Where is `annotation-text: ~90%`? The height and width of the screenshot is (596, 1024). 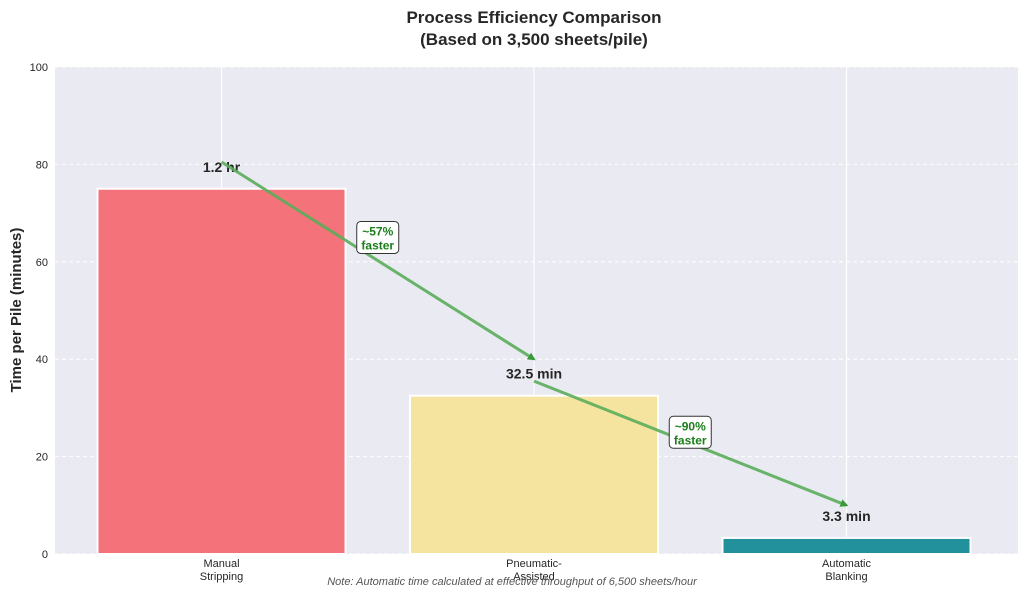 annotation-text: ~90% is located at coordinates (690, 426).